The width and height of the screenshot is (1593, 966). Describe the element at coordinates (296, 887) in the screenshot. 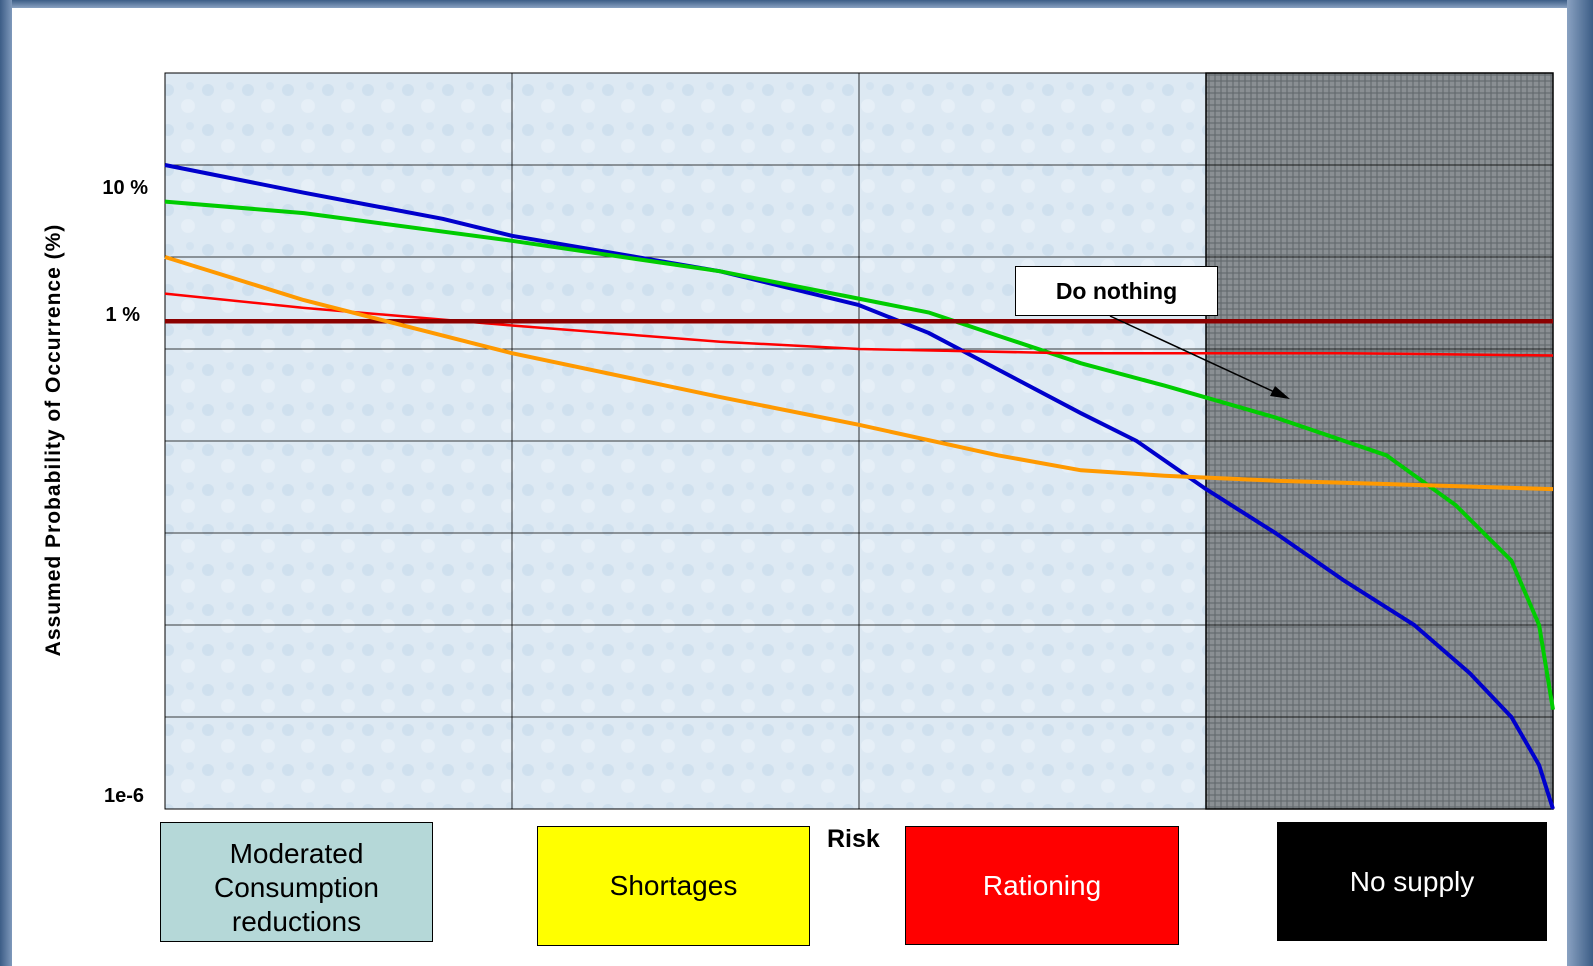

I see `category-moderated-label: Moderated Consumption reductions` at that location.